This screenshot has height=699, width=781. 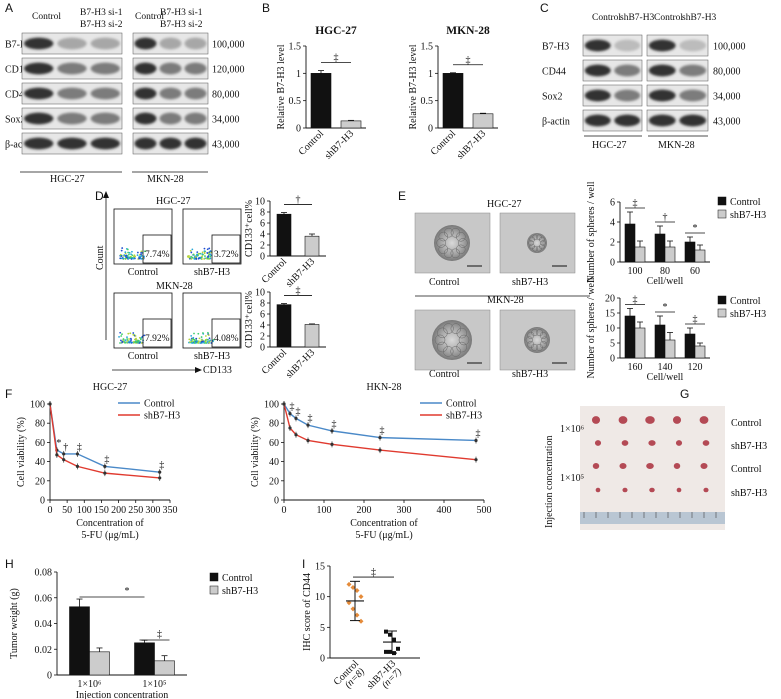 What do you see at coordinates (652, 518) in the screenshot?
I see `tumor-photo-ruler` at bounding box center [652, 518].